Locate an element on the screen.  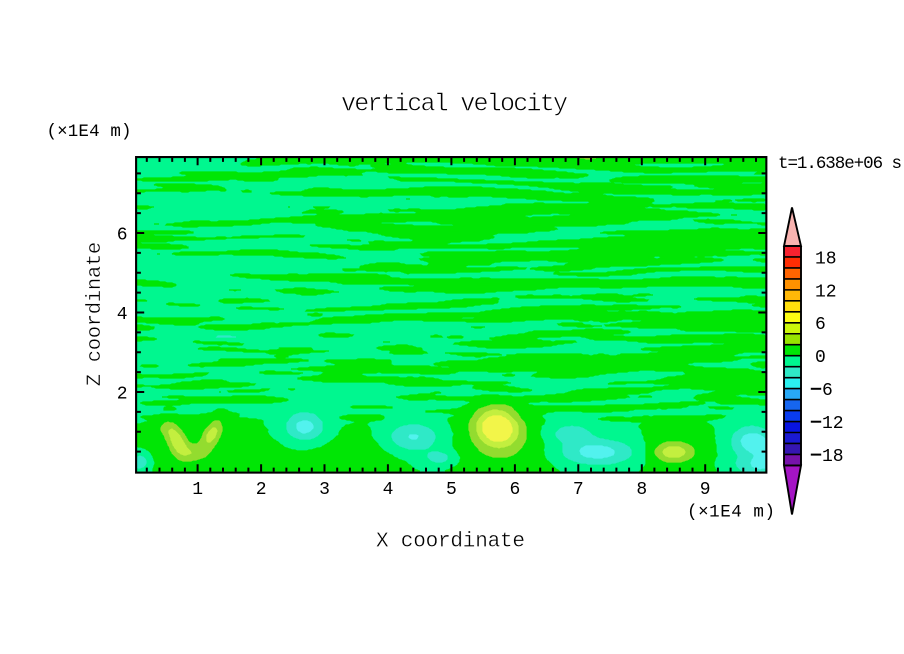
svg-text: 3 is located at coordinates (324, 490).